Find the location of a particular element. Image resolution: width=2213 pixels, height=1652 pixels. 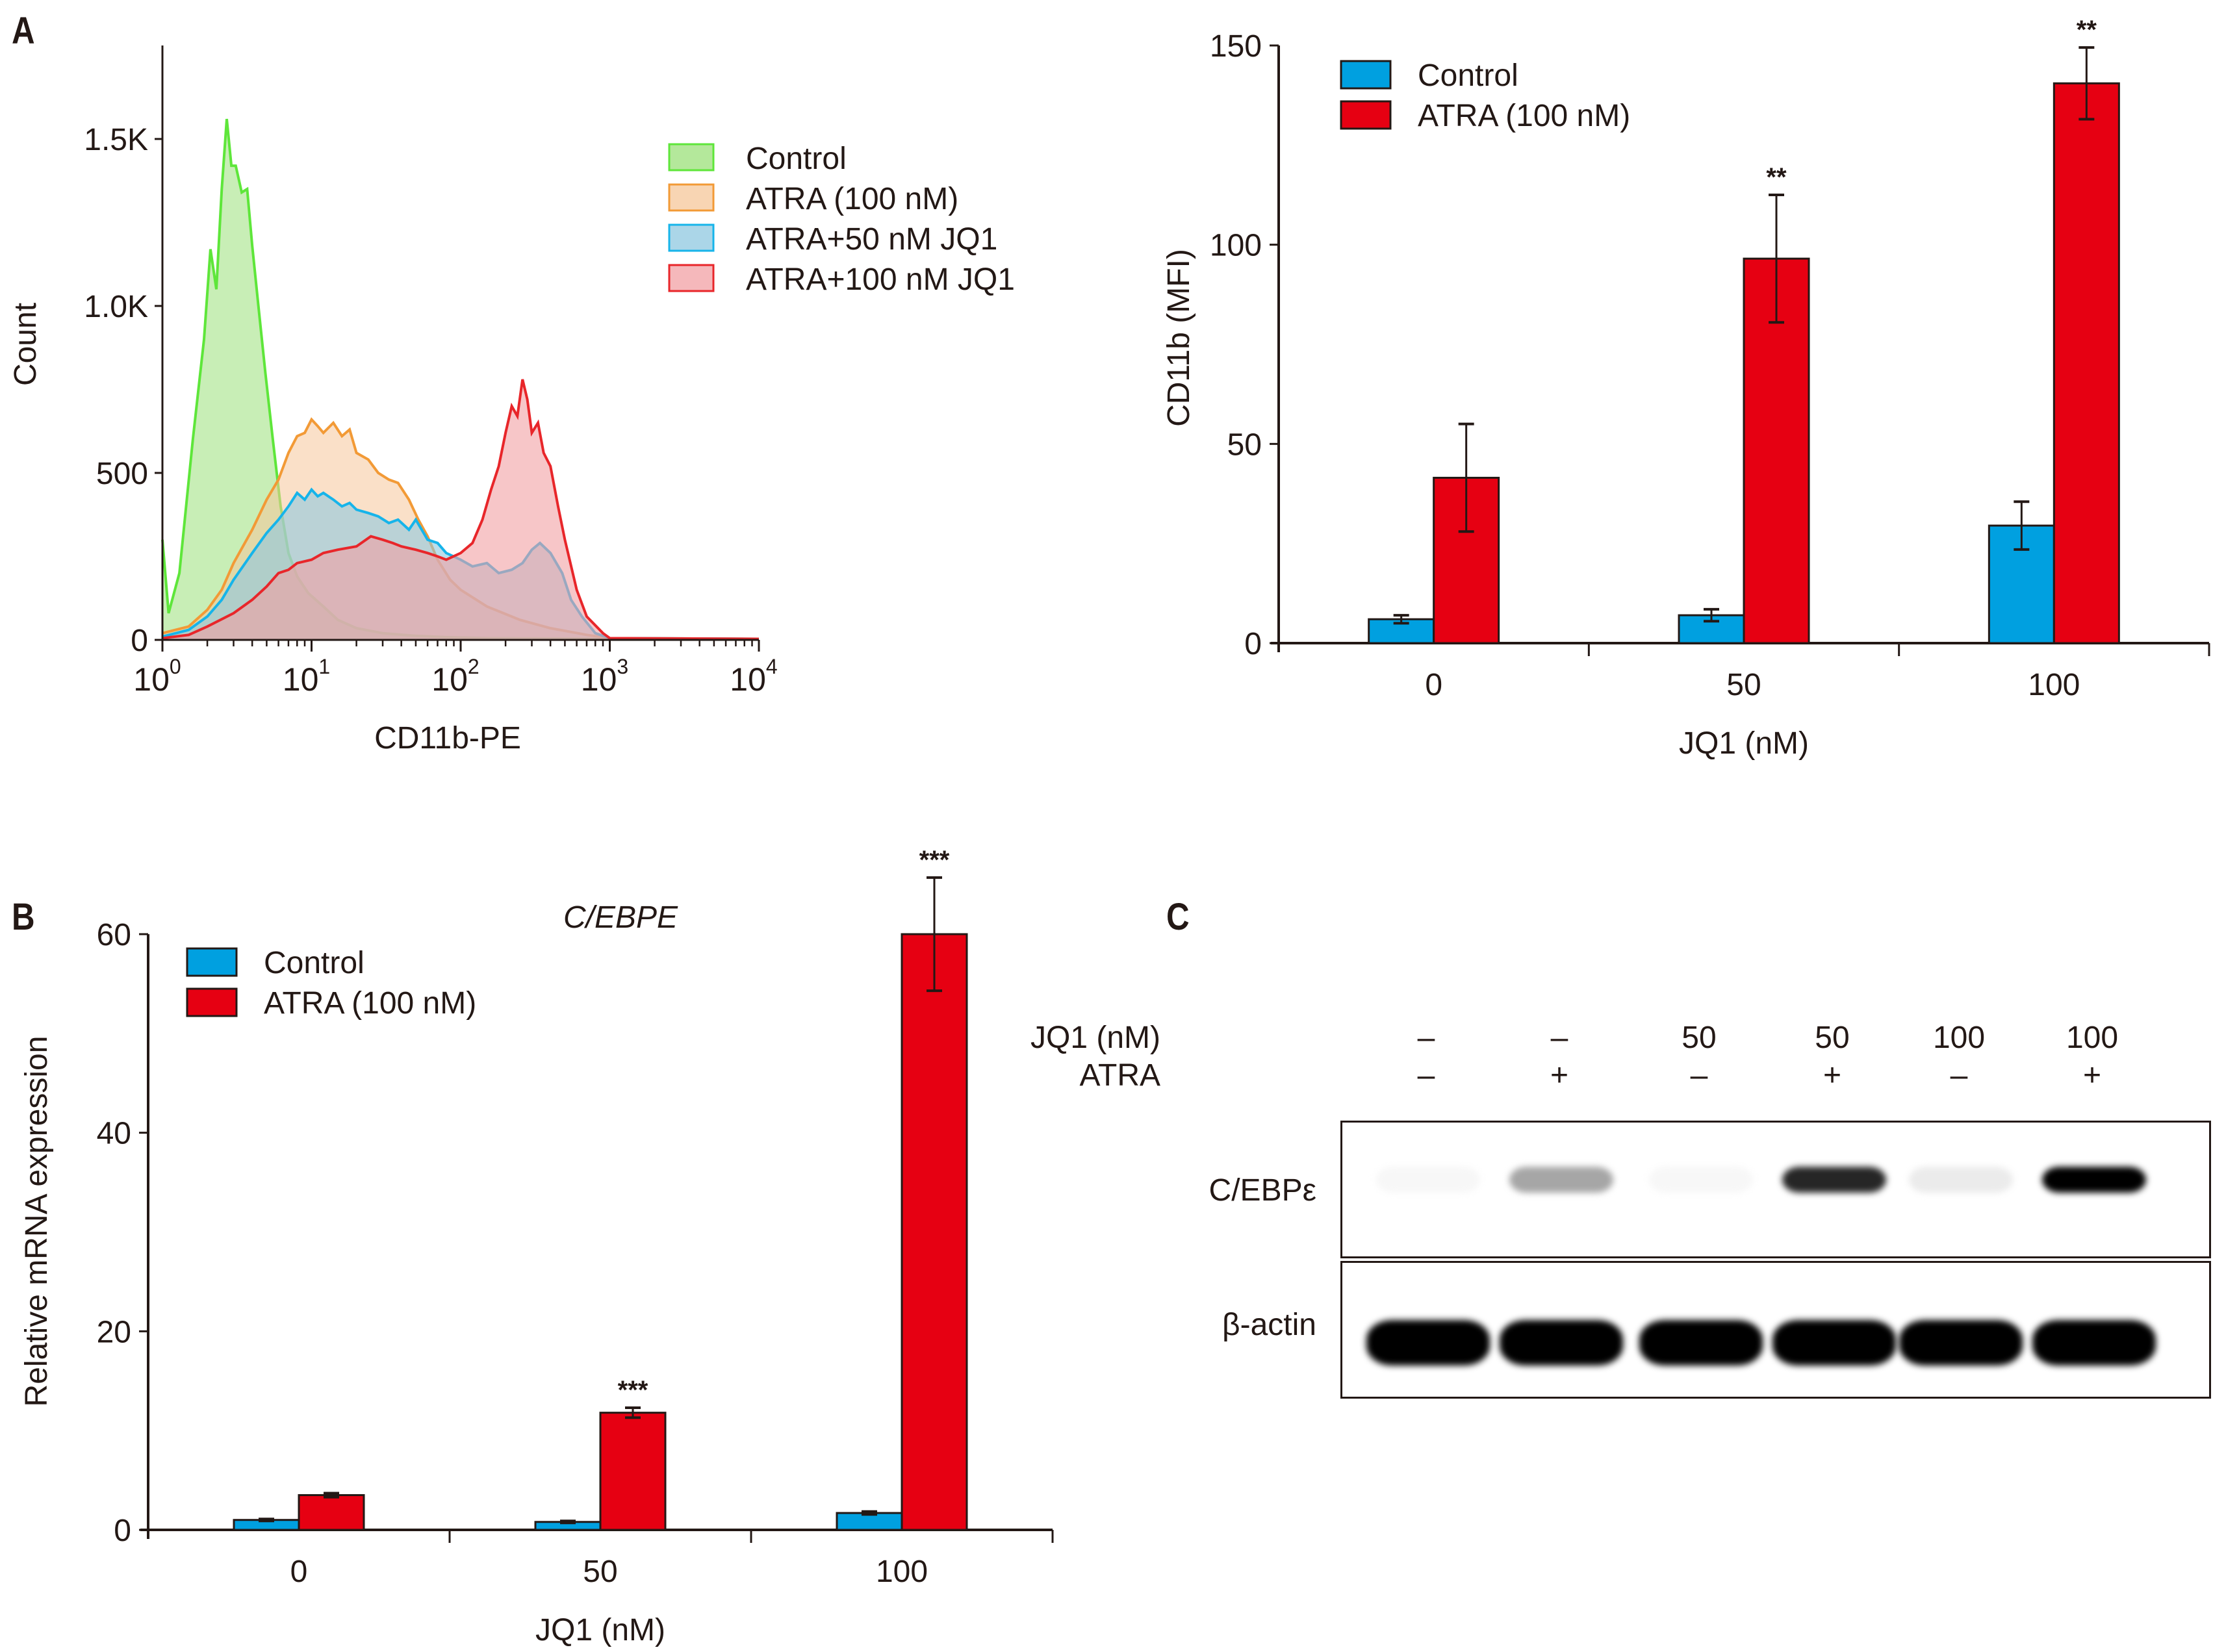

blot-label-cebpe: C/EBPε is located at coordinates (1262, 1190).